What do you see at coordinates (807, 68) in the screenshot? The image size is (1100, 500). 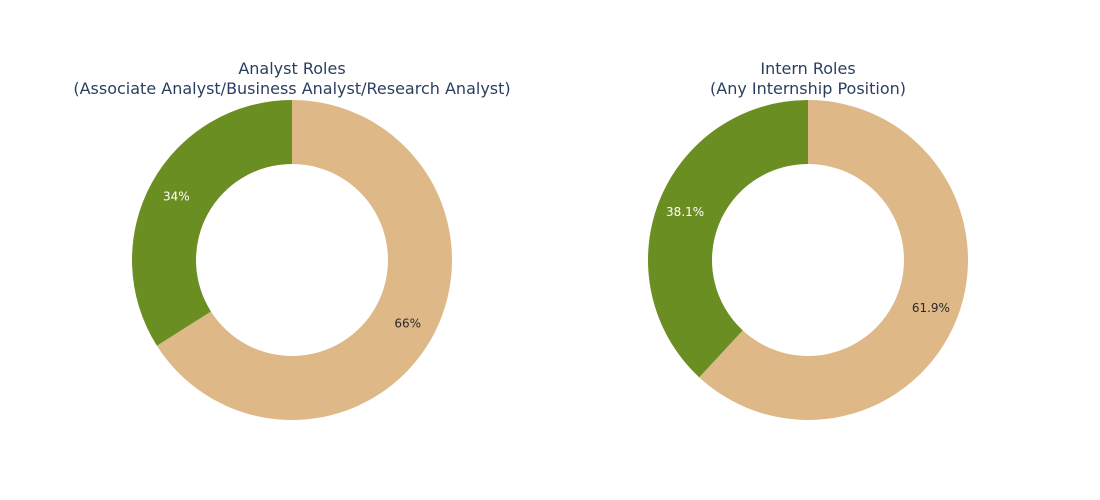 I see `chart-title: Intern Roles` at bounding box center [807, 68].